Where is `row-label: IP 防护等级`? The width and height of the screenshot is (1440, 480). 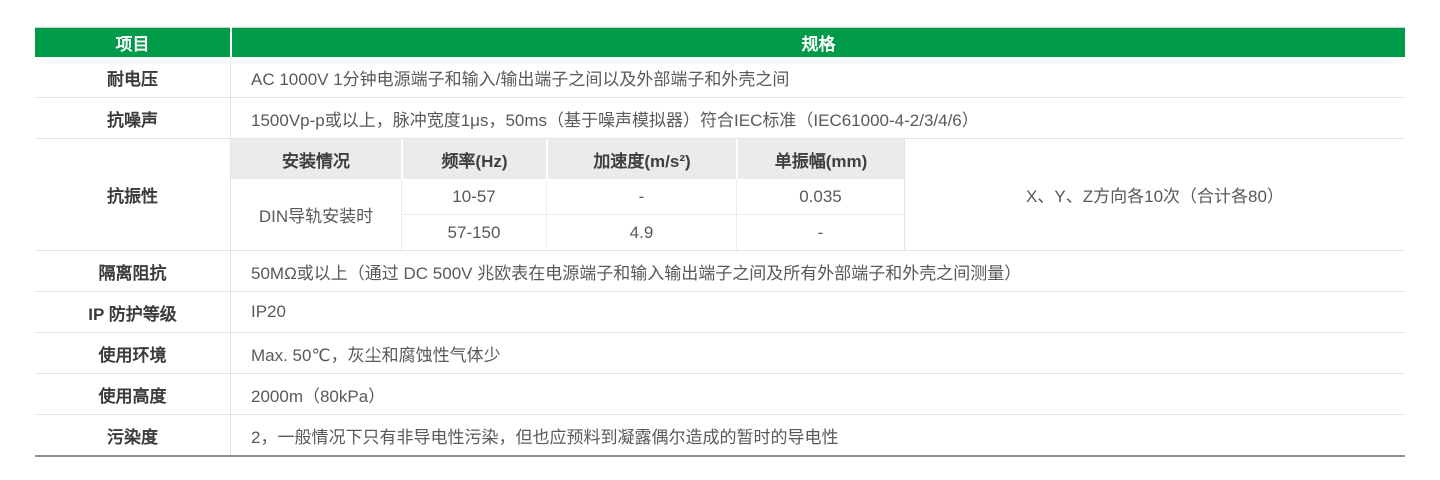 row-label: IP 防护等级 is located at coordinates (133, 312).